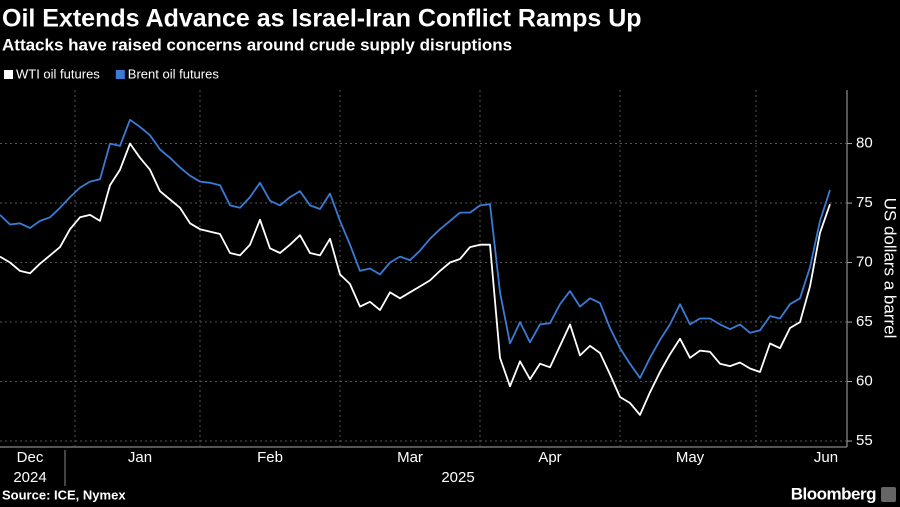 Image resolution: width=900 pixels, height=507 pixels. Describe the element at coordinates (864, 143) in the screenshot. I see `y-tick-label: 80` at that location.